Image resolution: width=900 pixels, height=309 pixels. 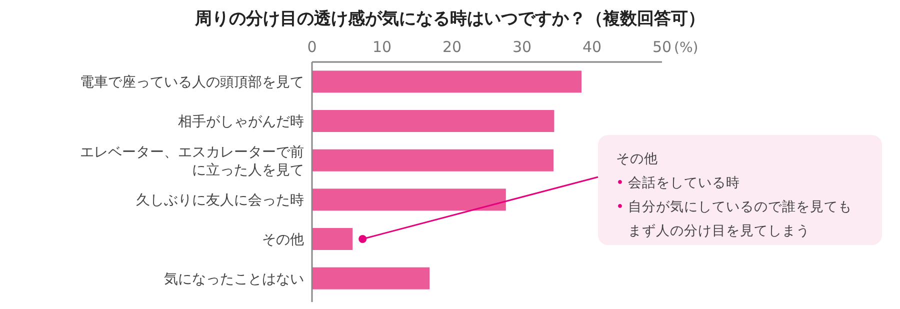 I want to click on y-tick-label: エレベーター、エスカレーターで前に立った人を見て, so click(x=192, y=161).